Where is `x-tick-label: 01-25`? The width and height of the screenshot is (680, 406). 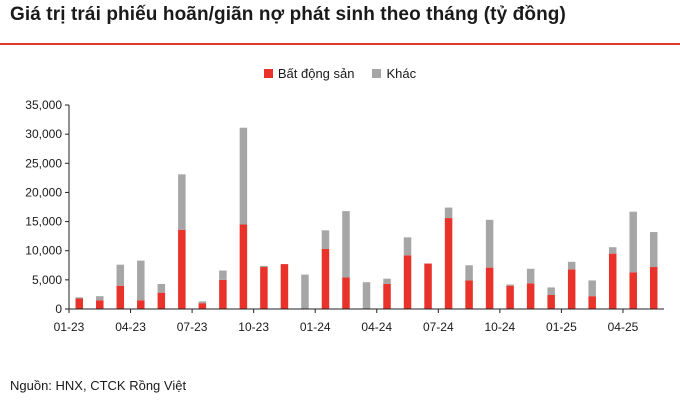
x-tick-label: 01-25 is located at coordinates (561, 327).